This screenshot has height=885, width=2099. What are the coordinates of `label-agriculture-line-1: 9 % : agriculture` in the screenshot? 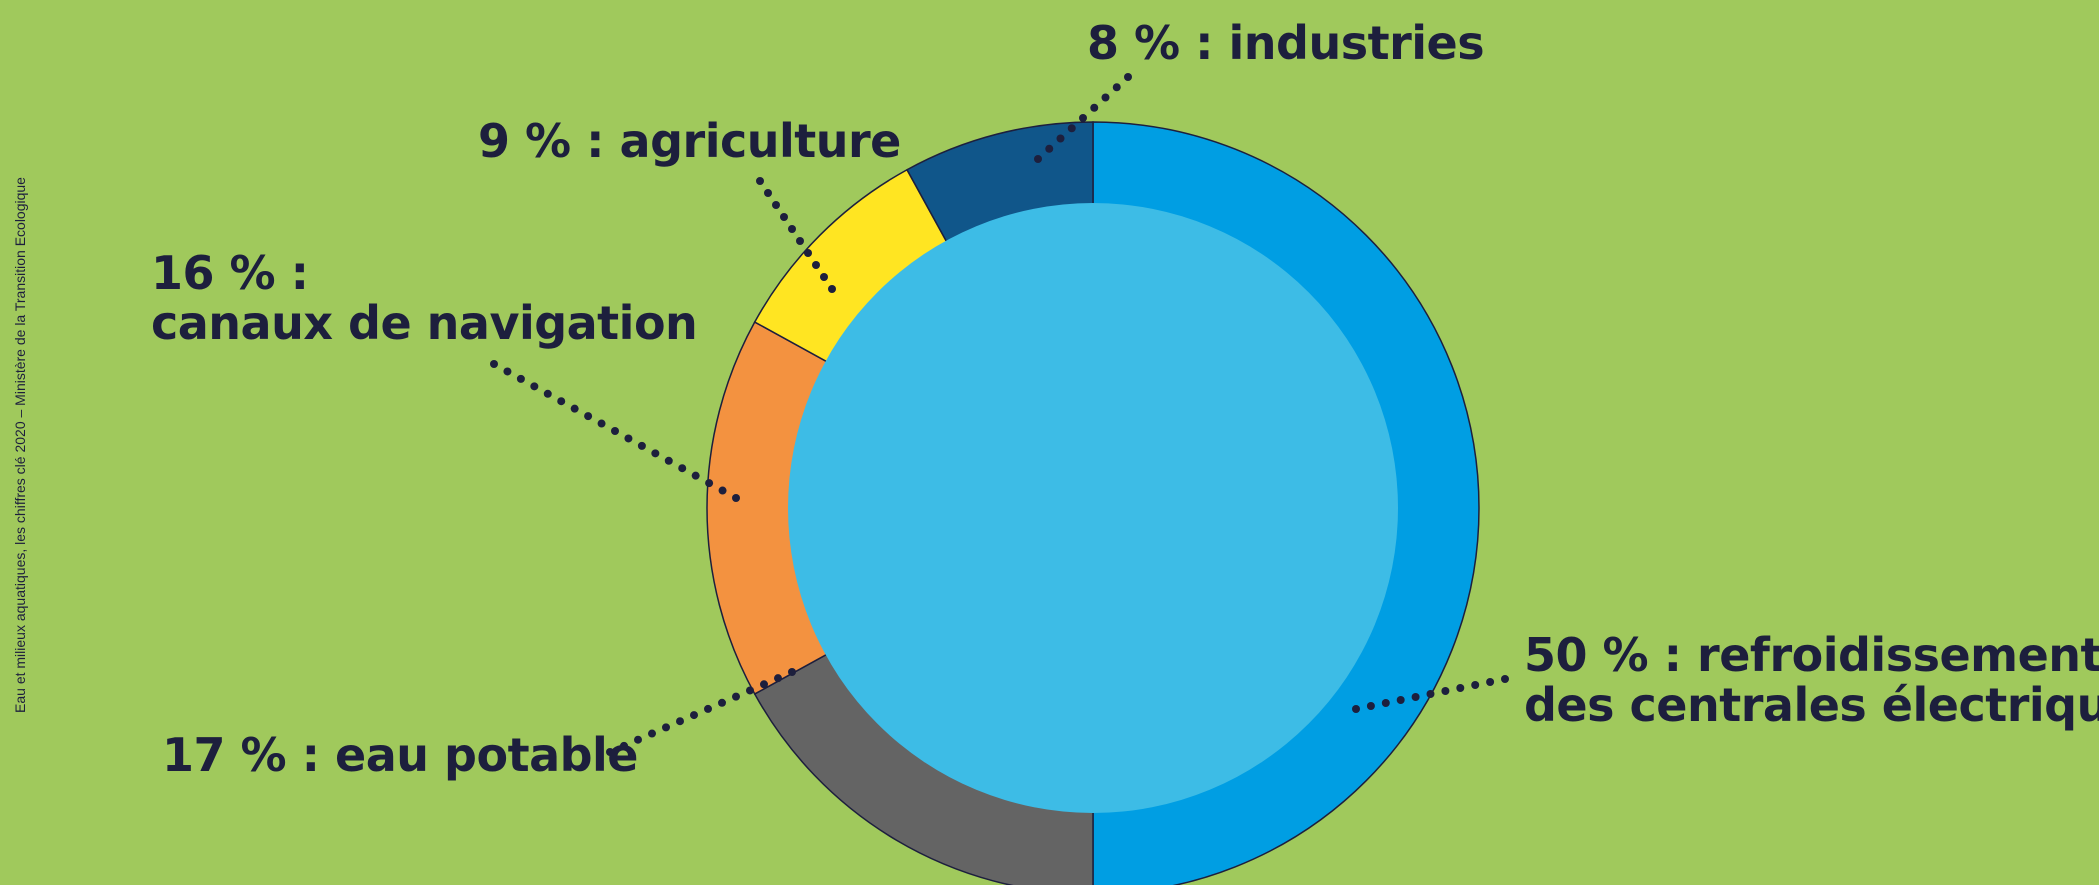 It's located at (689, 141).